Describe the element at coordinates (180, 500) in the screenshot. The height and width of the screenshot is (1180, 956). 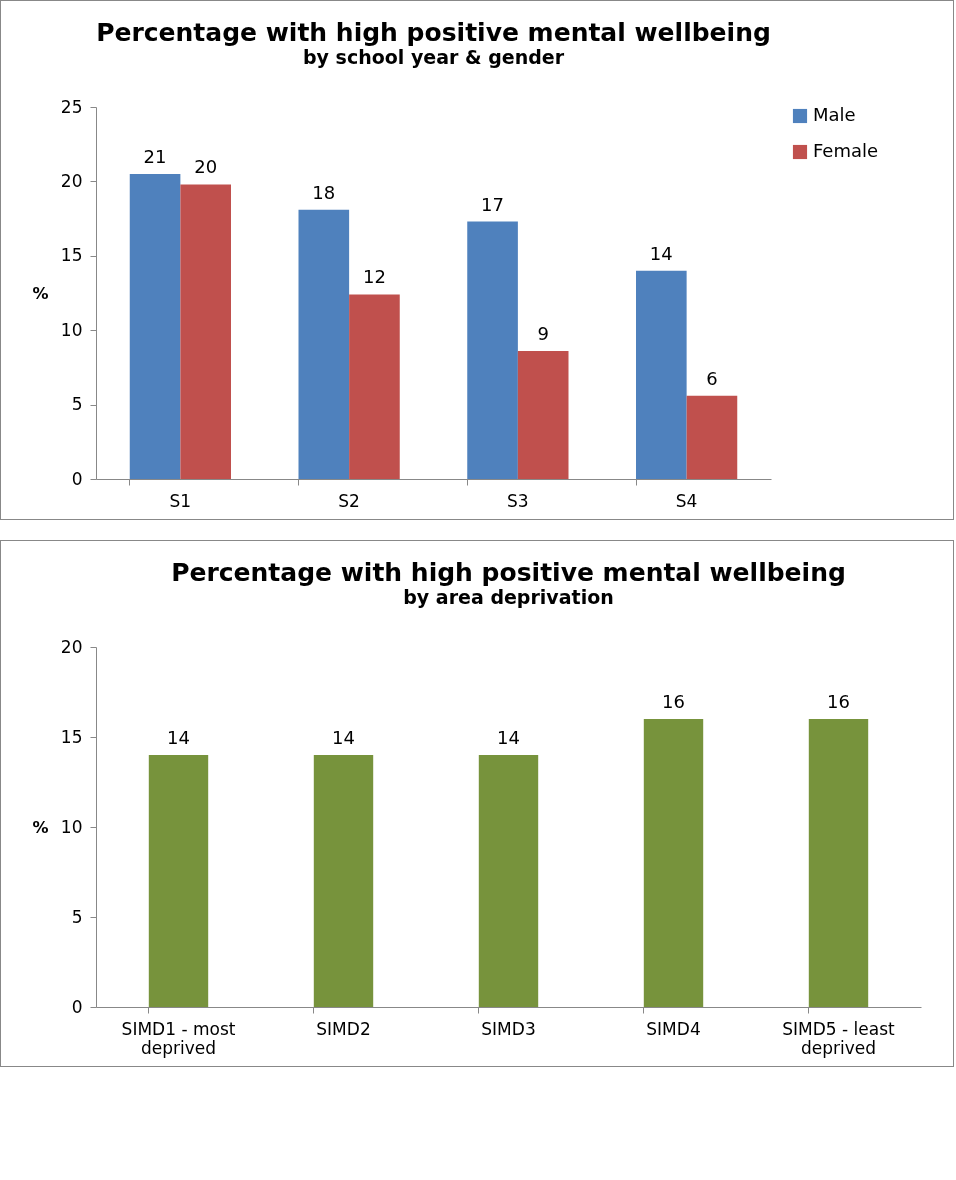
I see `x-tick-label: S1` at that location.